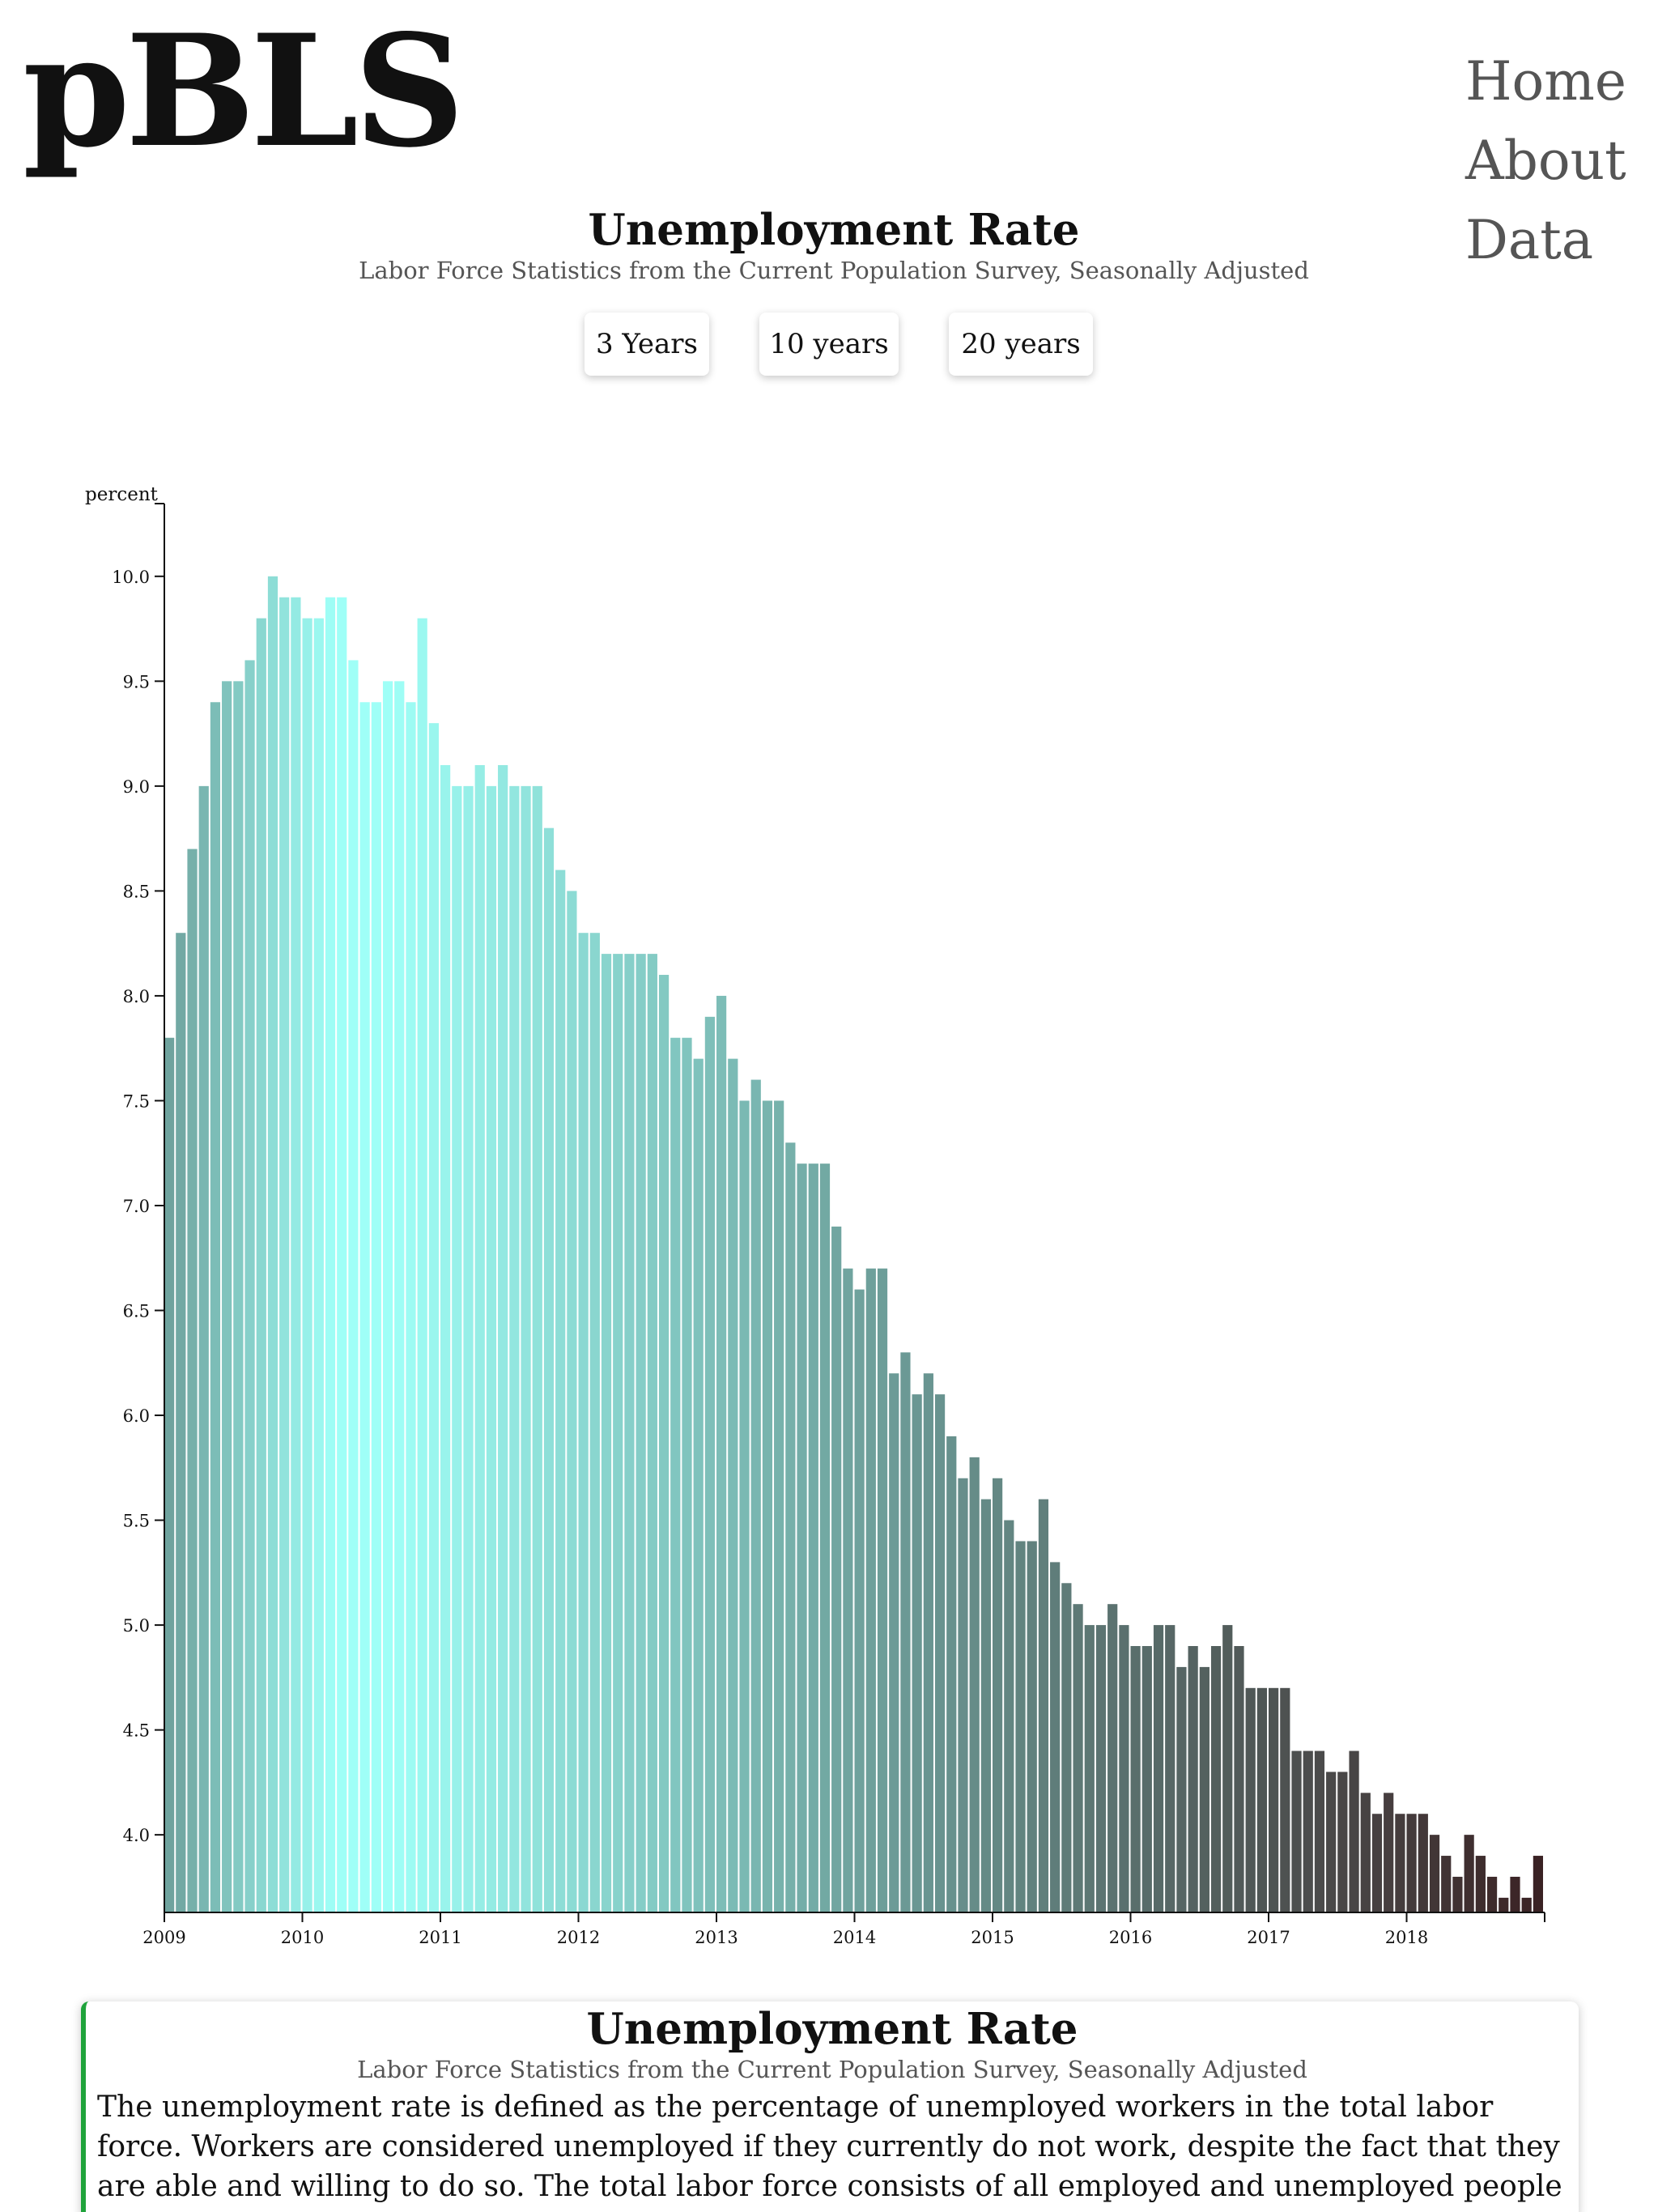  I want to click on x-tick-label-6: 2015, so click(992, 1938).